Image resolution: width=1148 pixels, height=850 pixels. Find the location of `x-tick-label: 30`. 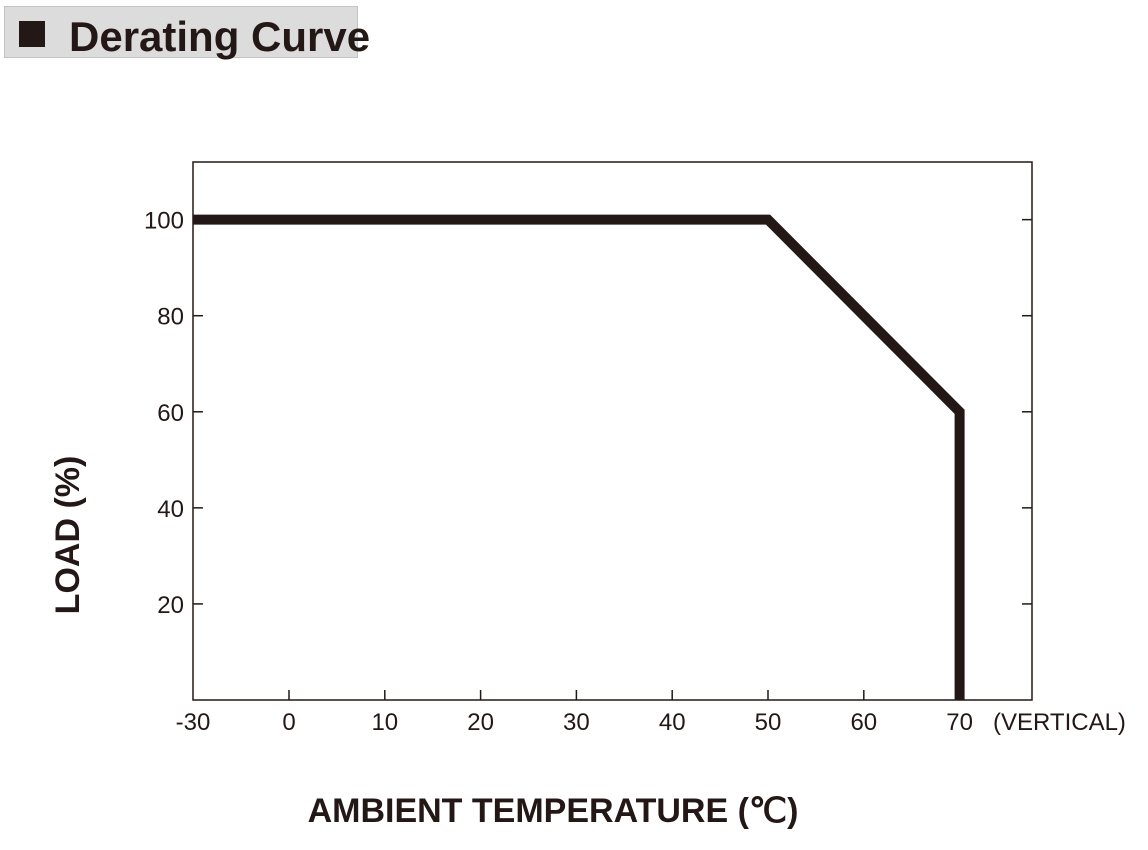

x-tick-label: 30 is located at coordinates (576, 722).